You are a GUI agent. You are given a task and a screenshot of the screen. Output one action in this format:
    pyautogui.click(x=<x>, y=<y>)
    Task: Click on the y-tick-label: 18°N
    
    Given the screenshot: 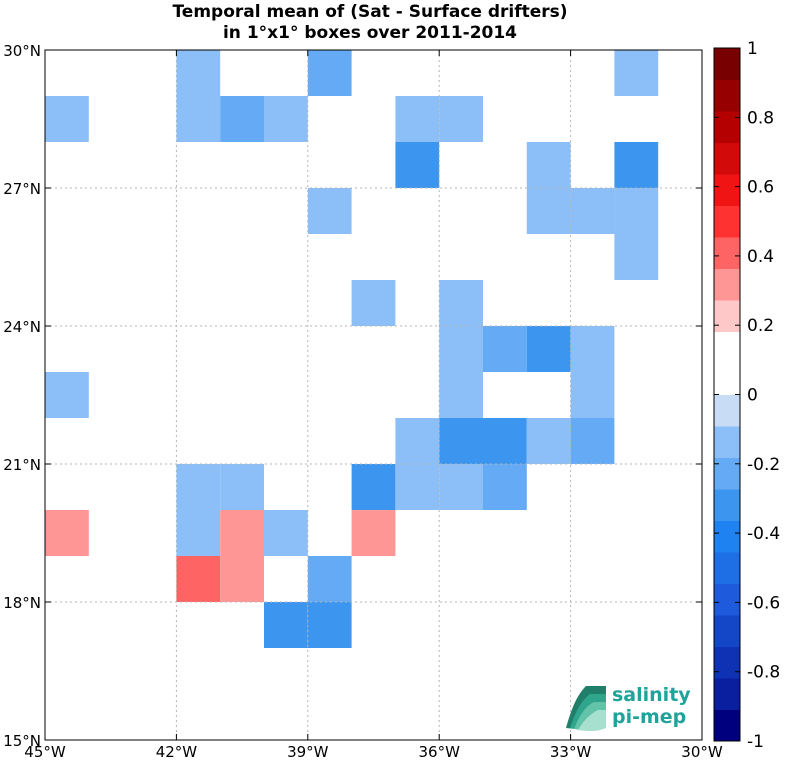 What is the action you would take?
    pyautogui.click(x=22, y=603)
    